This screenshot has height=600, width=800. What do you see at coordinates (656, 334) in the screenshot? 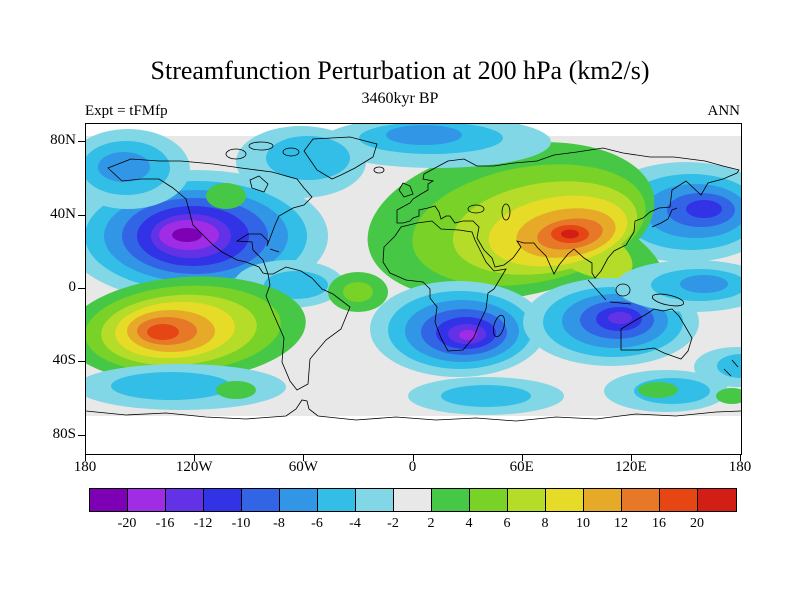
I see `coastline-australia` at bounding box center [656, 334].